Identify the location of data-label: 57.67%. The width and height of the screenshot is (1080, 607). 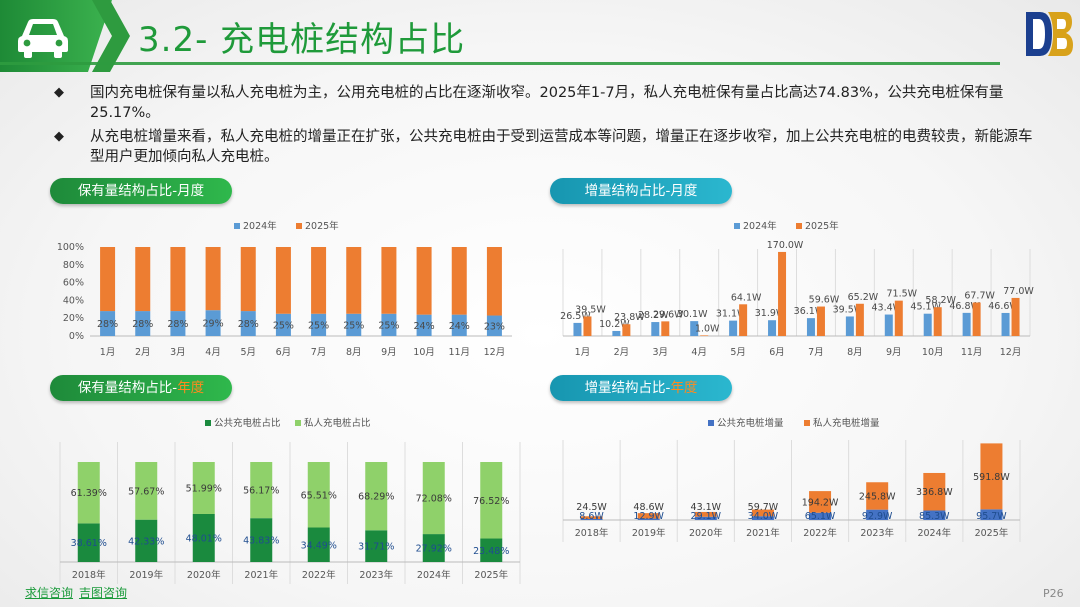
(146, 491).